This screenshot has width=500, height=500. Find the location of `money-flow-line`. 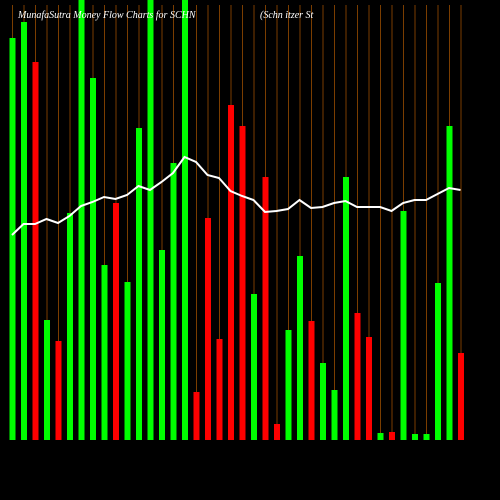

money-flow-line is located at coordinates (236, 195).